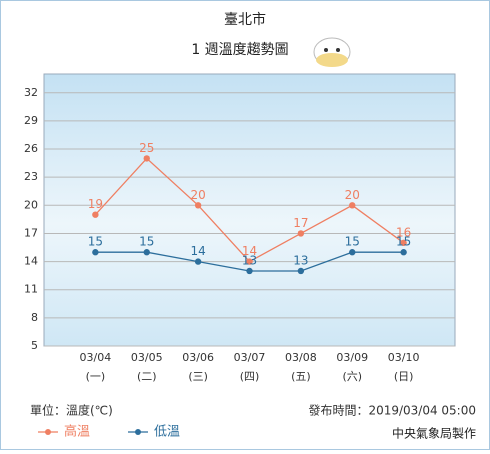 The height and width of the screenshot is (454, 490). What do you see at coordinates (31, 92) in the screenshot?
I see `y-tick-label: 32` at bounding box center [31, 92].